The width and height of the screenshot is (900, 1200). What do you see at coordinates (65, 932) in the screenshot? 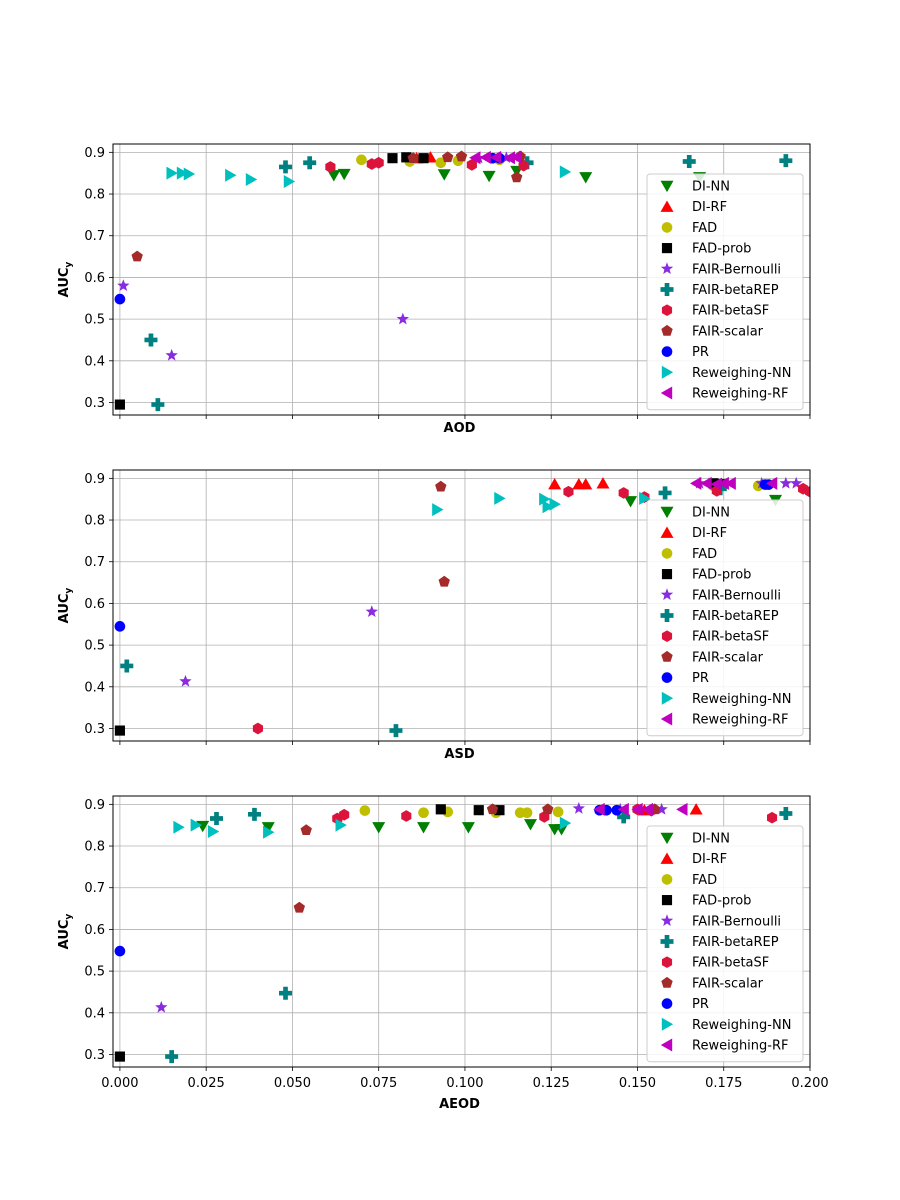
I see `y-axis-label: AUCy` at bounding box center [65, 932].